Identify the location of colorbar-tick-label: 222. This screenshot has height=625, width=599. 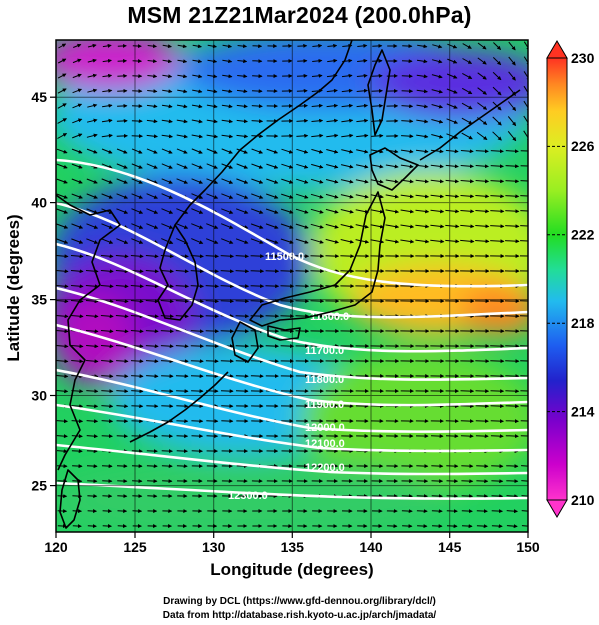
(583, 235).